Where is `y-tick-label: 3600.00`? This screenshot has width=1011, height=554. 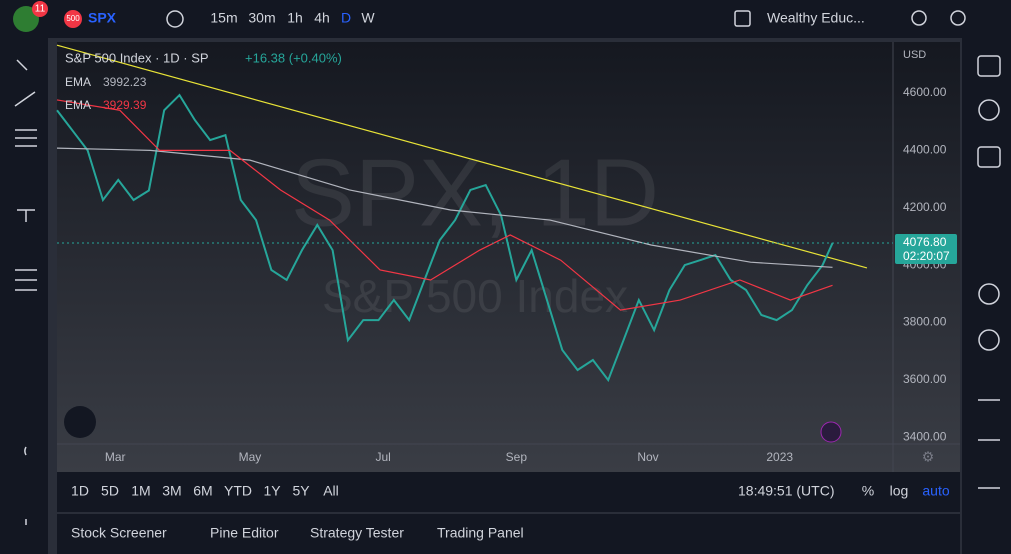
y-tick-label: 3600.00 is located at coordinates (925, 379).